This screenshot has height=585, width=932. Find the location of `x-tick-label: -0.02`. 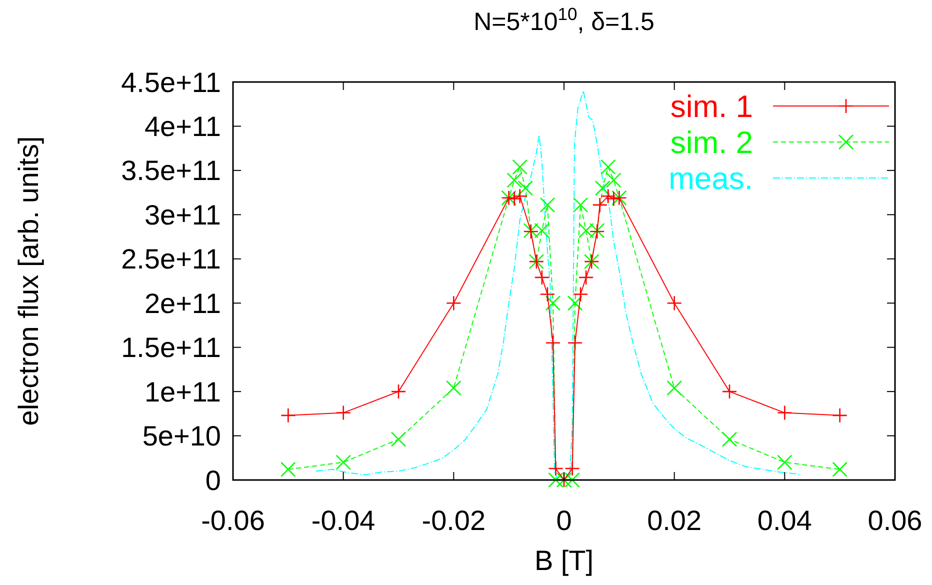

x-tick-label: -0.02 is located at coordinates (454, 520).